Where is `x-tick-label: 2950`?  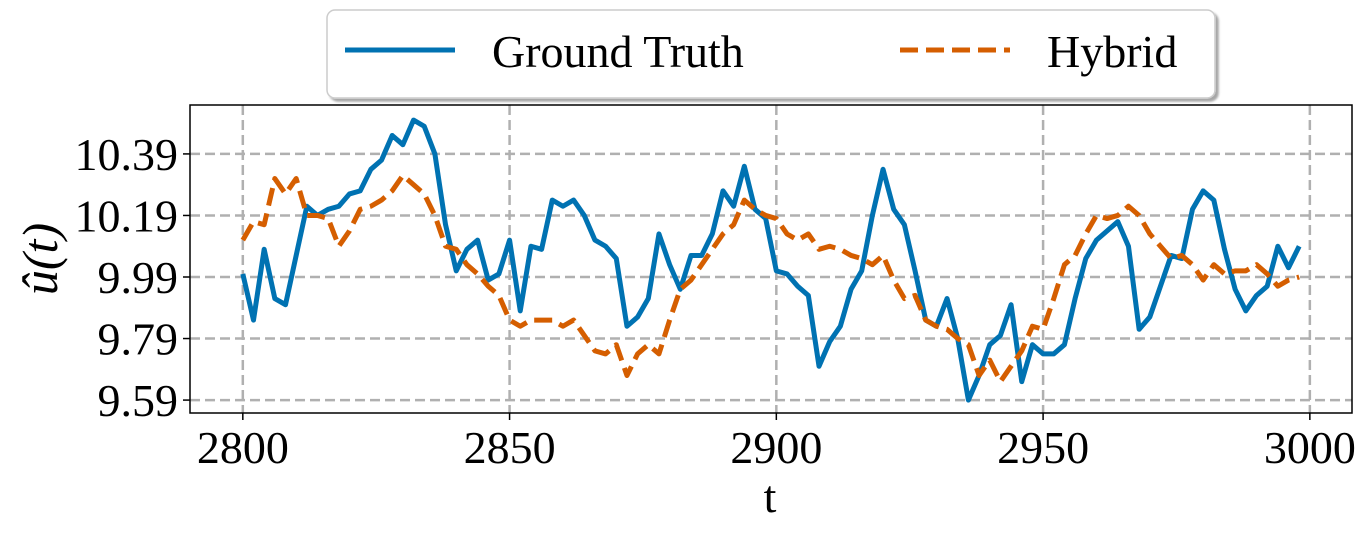 x-tick-label: 2950 is located at coordinates (1043, 447).